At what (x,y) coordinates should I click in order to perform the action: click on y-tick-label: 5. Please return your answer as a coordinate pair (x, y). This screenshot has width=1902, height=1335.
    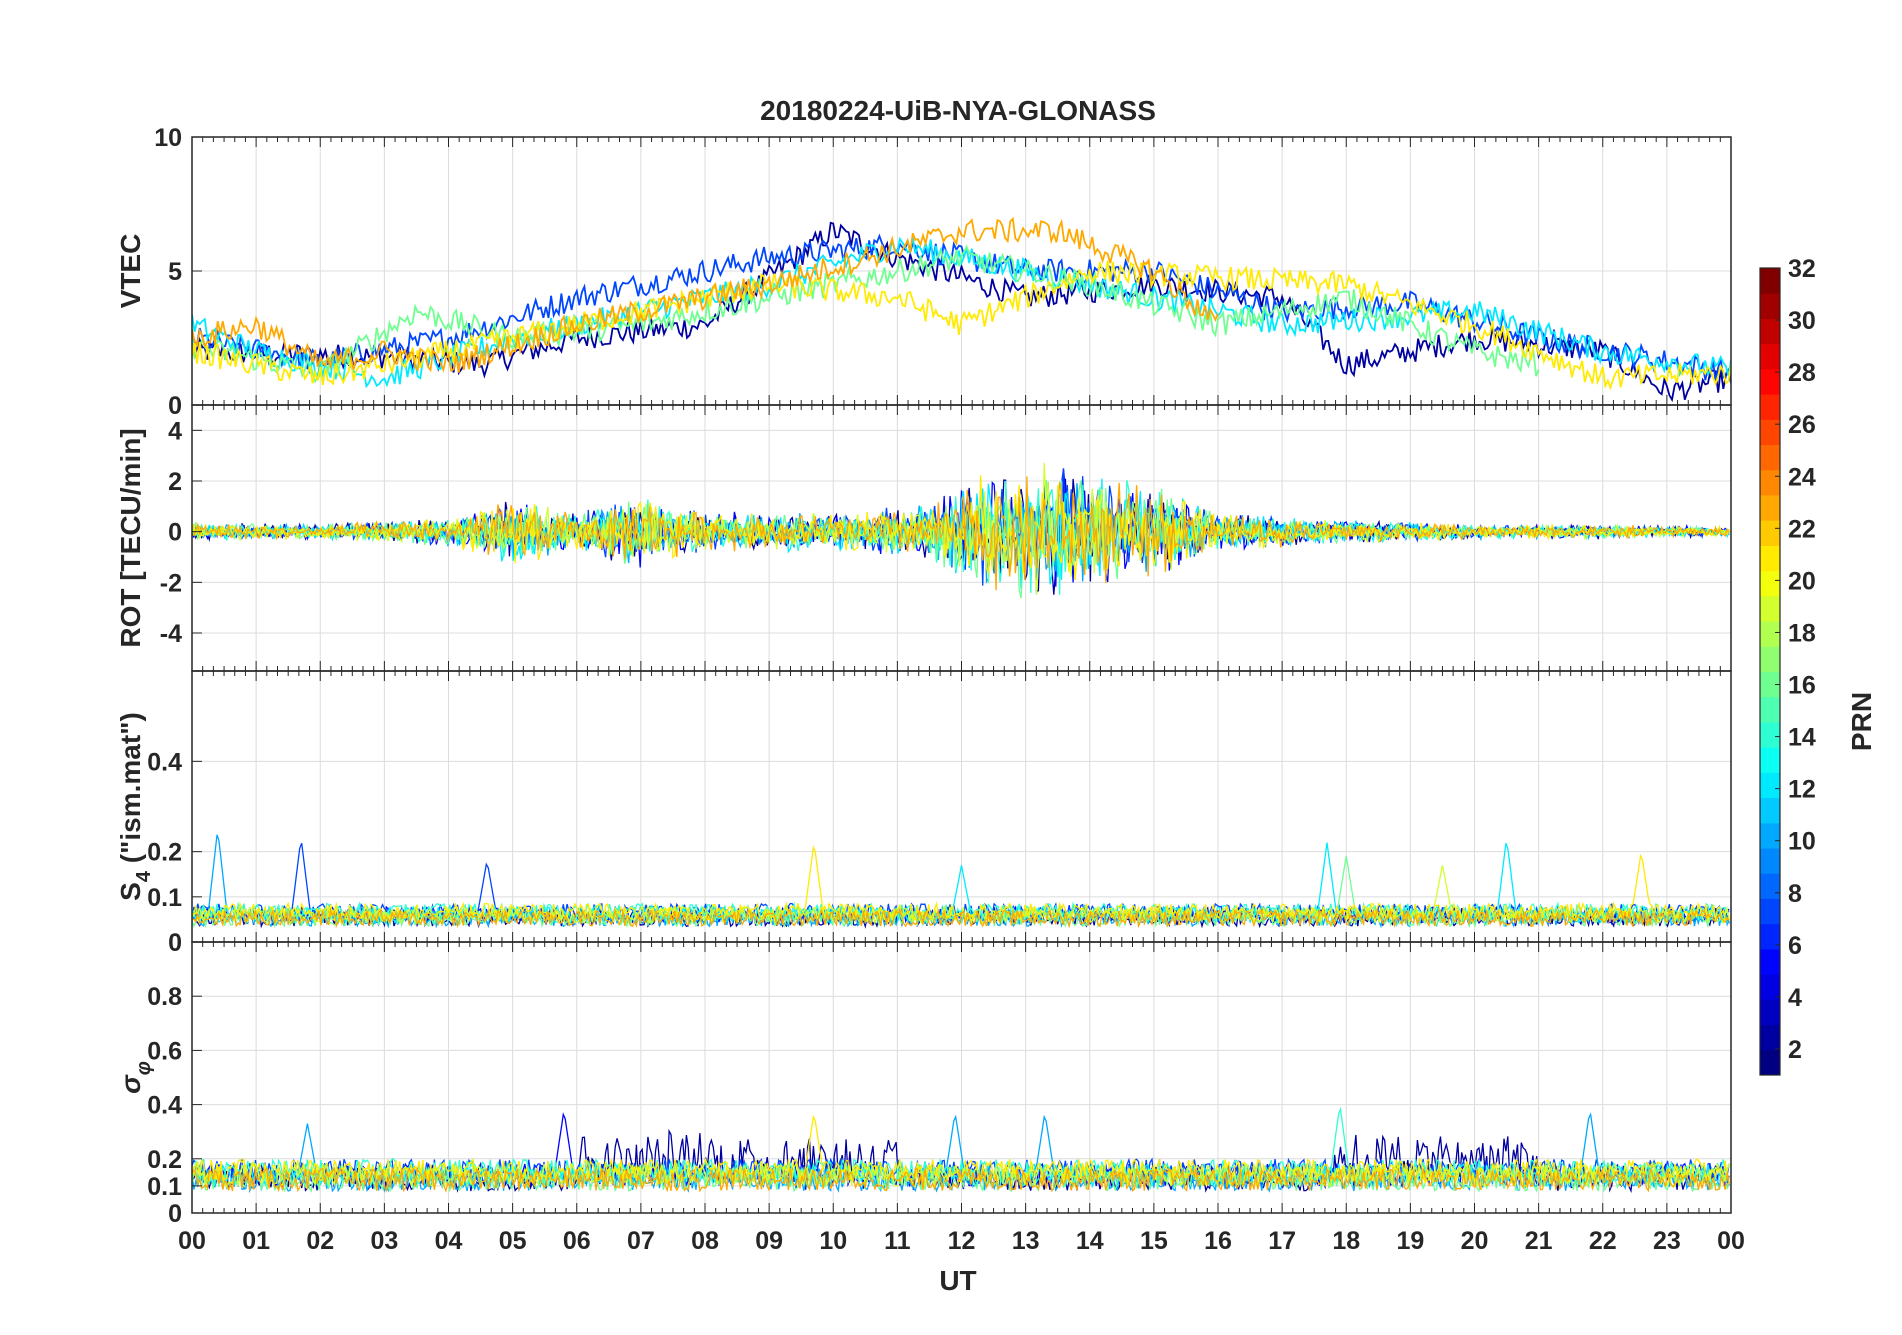
    Looking at the image, I should click on (175, 272).